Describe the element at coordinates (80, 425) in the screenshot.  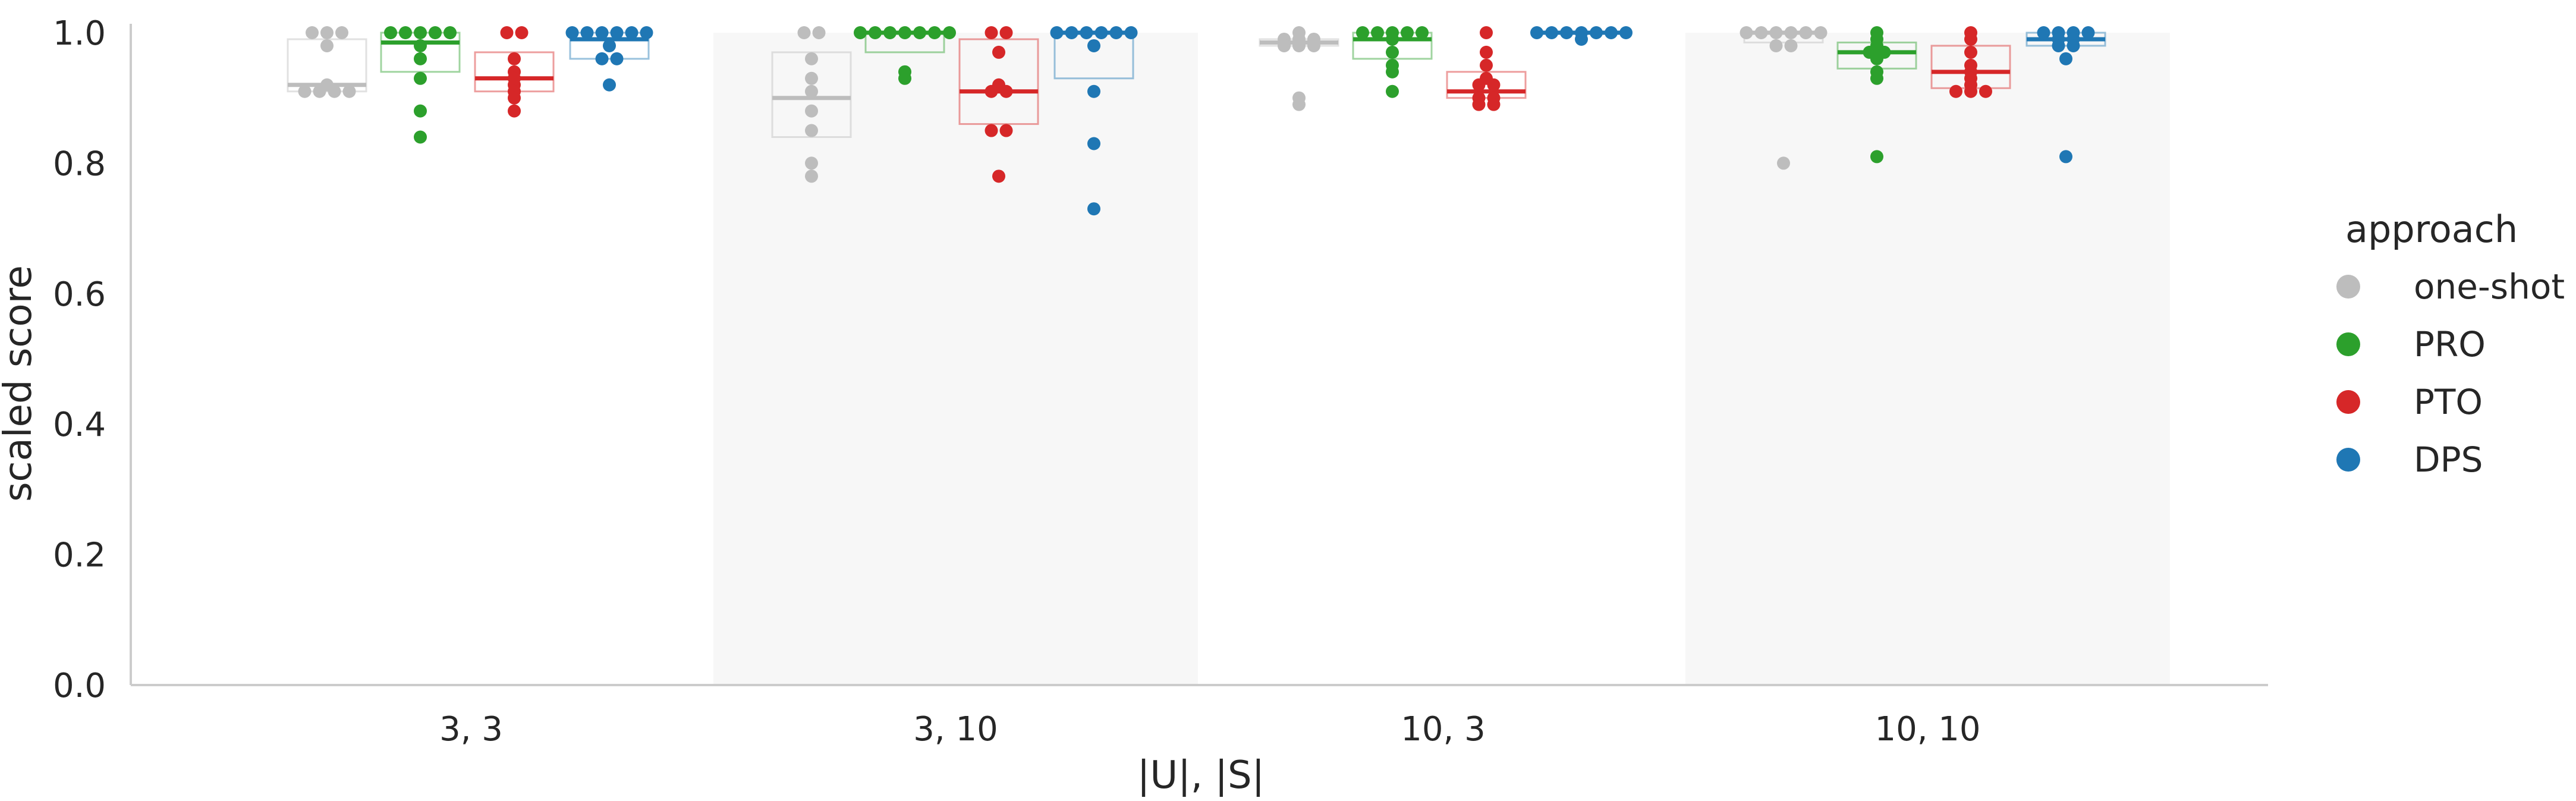
I see `y-tick-label: 0.4` at that location.